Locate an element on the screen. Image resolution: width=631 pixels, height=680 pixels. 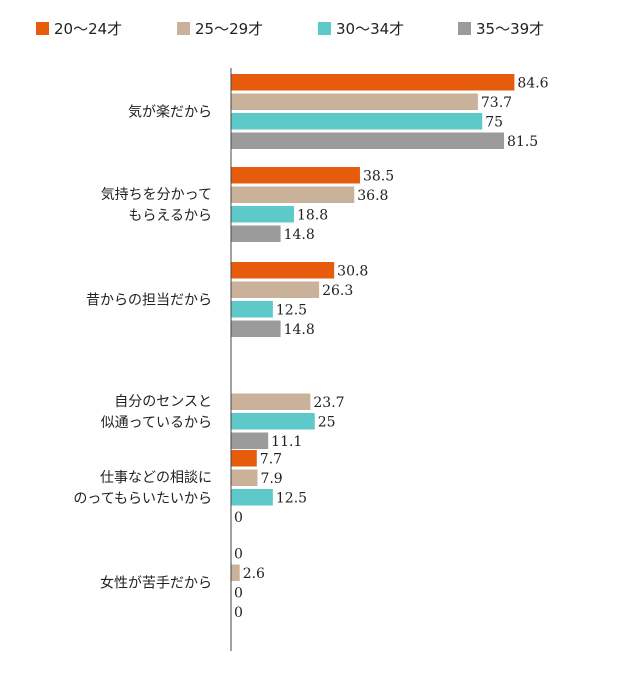
data-label: 2.6 is located at coordinates (254, 574).